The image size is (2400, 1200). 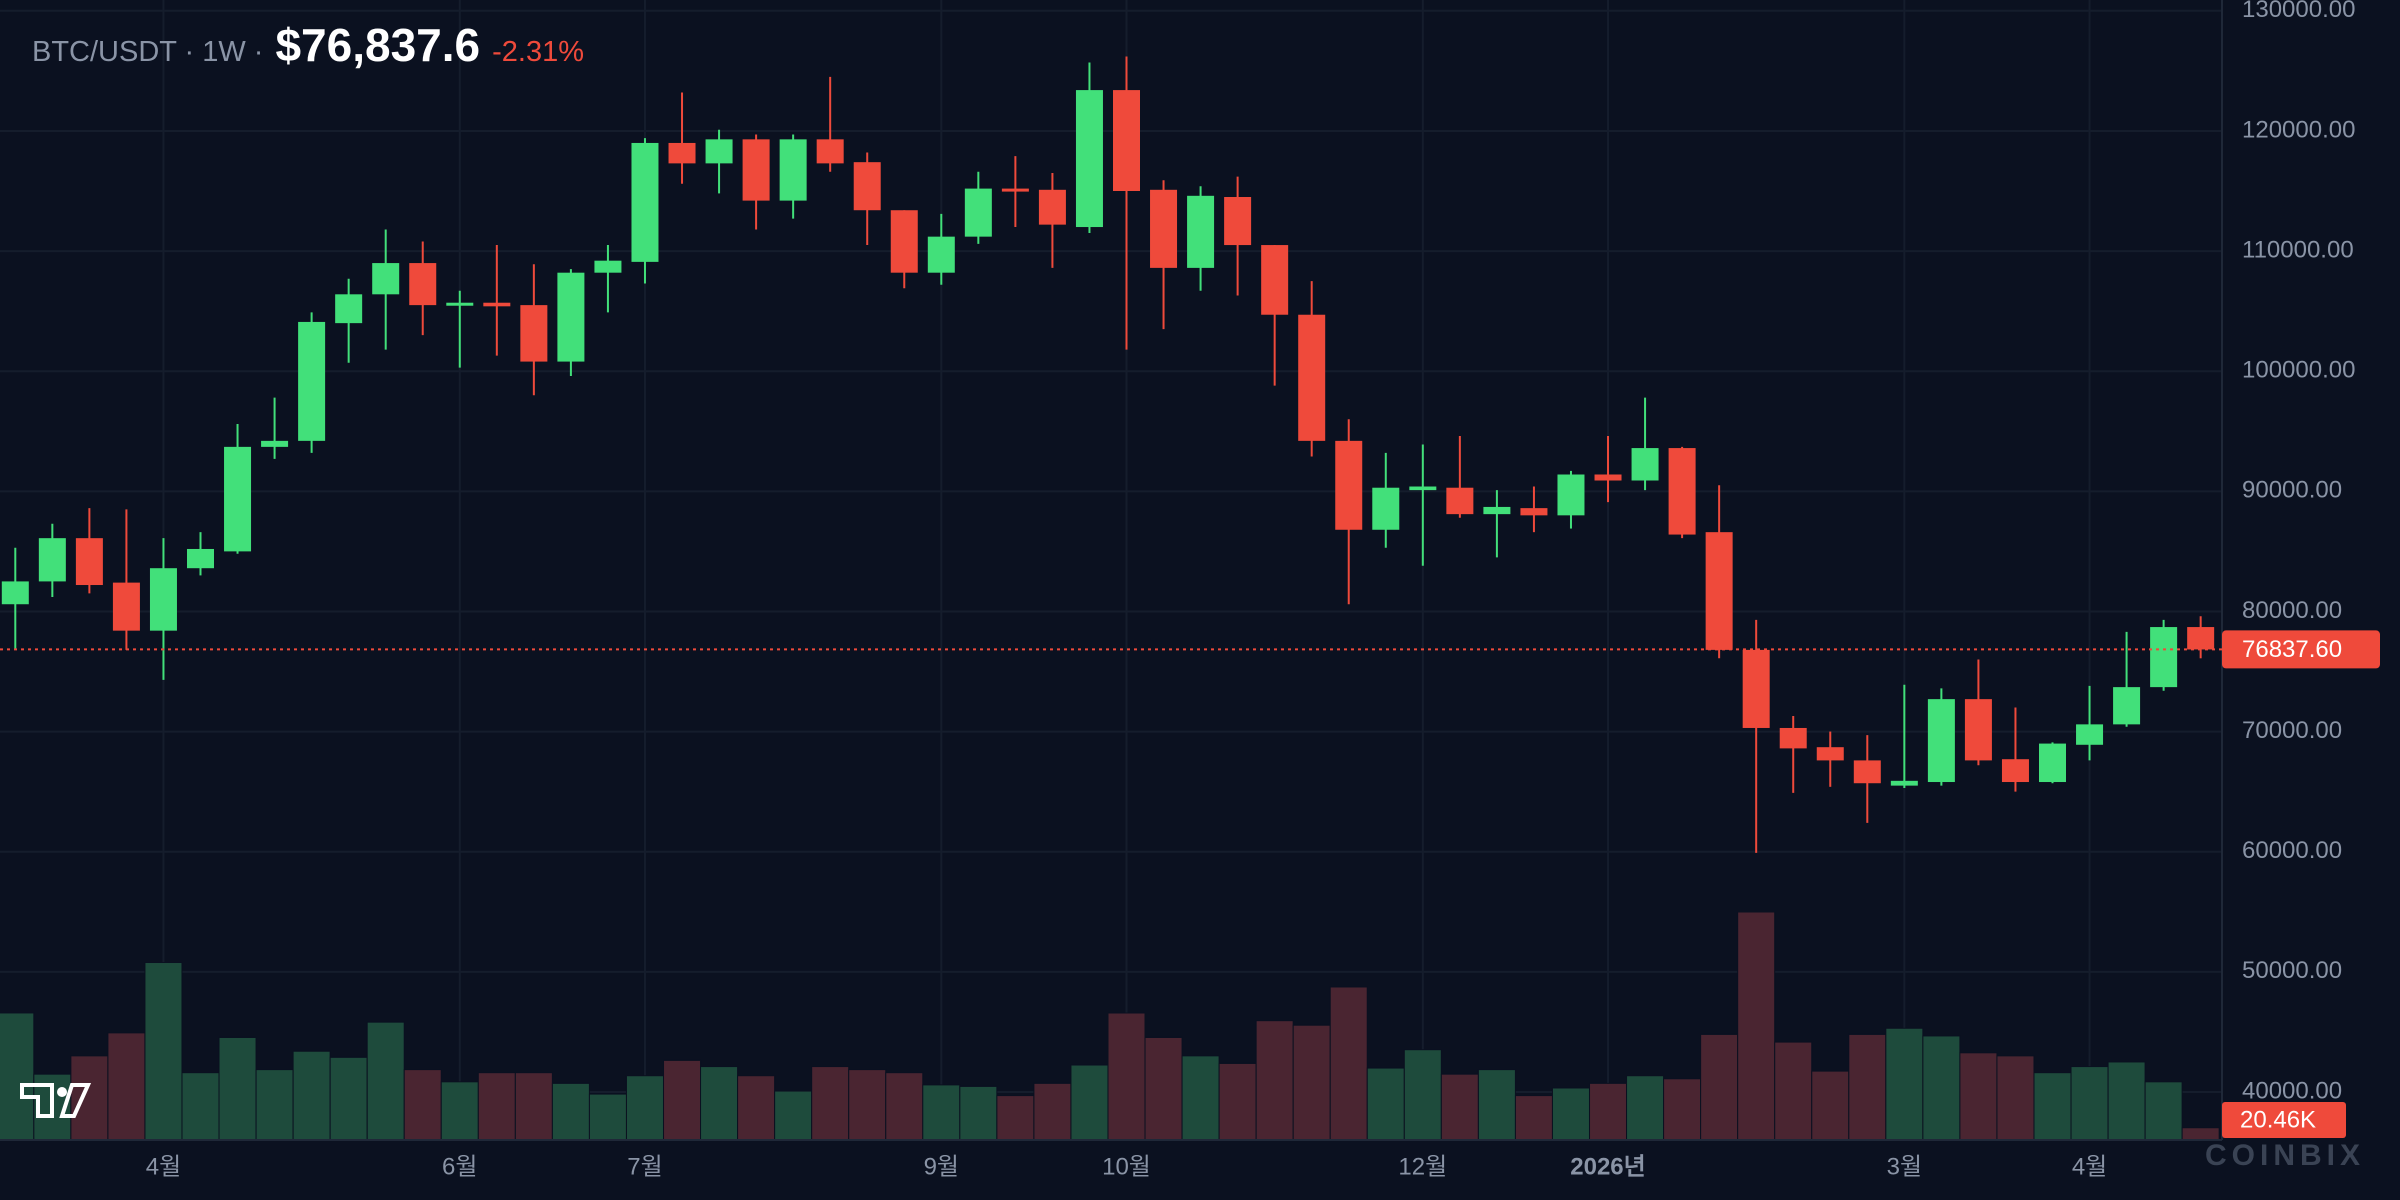 What do you see at coordinates (2301, 649) in the screenshot?
I see `last-price-tag` at bounding box center [2301, 649].